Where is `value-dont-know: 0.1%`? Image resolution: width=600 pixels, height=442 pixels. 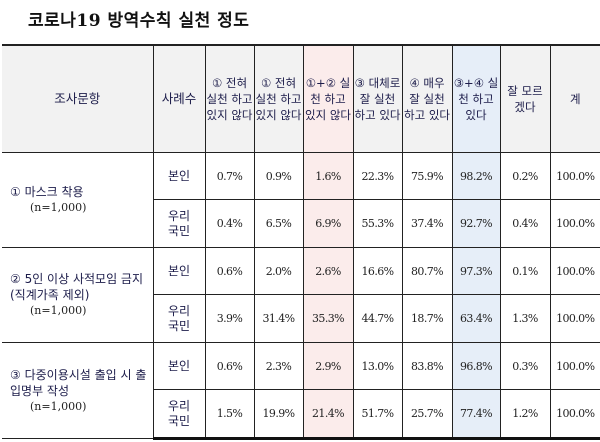
value-dont-know: 0.1% is located at coordinates (525, 271).